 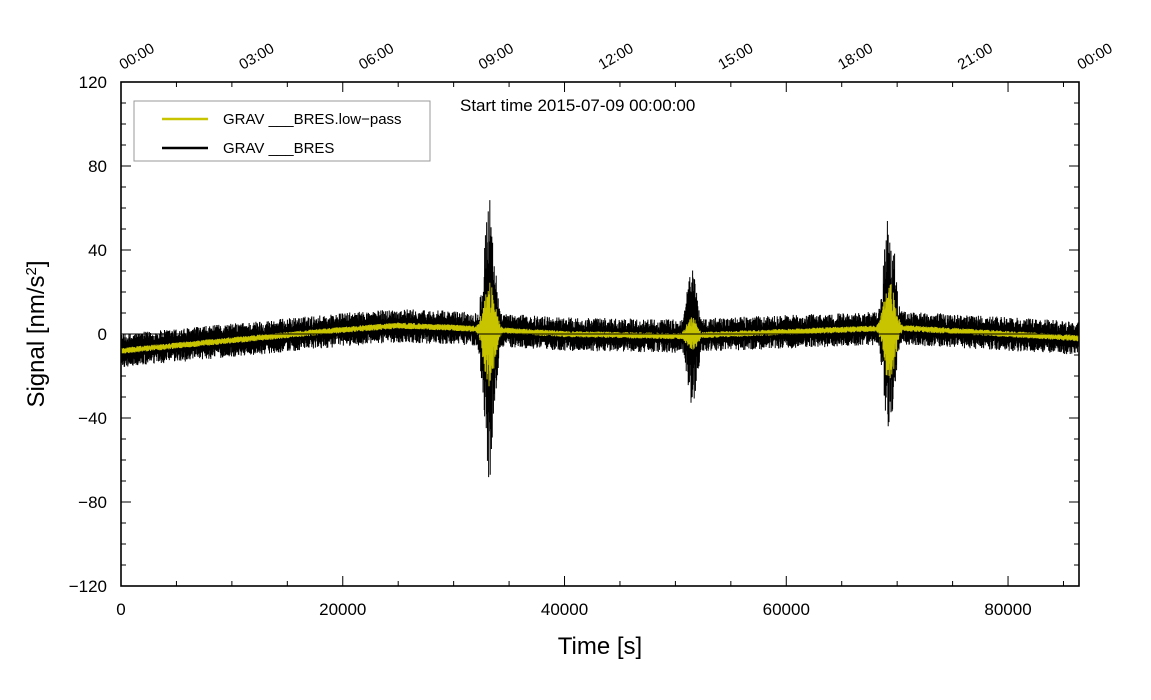 What do you see at coordinates (376, 56) in the screenshot?
I see `top-time-label: 06:00` at bounding box center [376, 56].